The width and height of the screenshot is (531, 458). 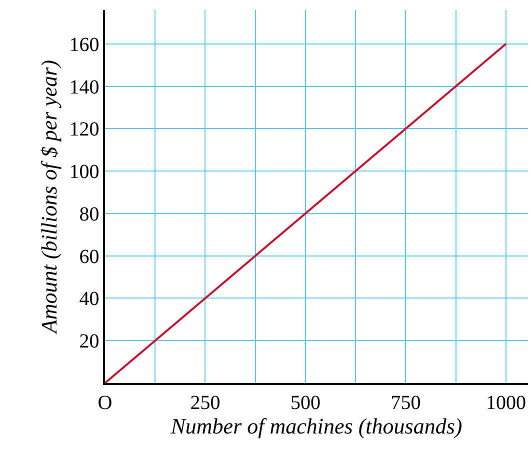 What do you see at coordinates (506, 403) in the screenshot?
I see `x-tick-label: 1000` at bounding box center [506, 403].